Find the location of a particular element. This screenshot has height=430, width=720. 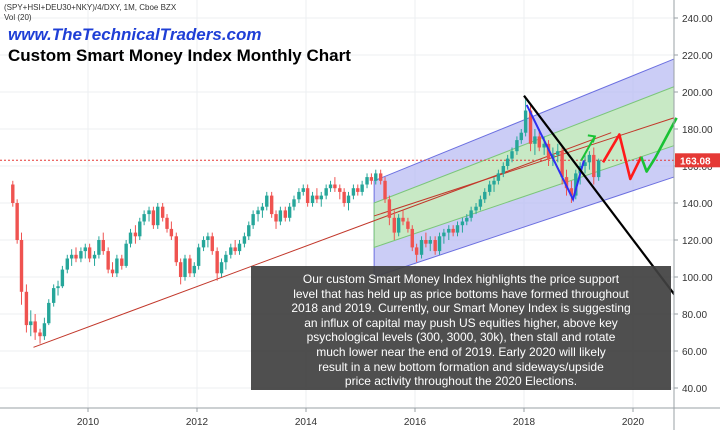

y-tick-label: 80.00 is located at coordinates (694, 315).